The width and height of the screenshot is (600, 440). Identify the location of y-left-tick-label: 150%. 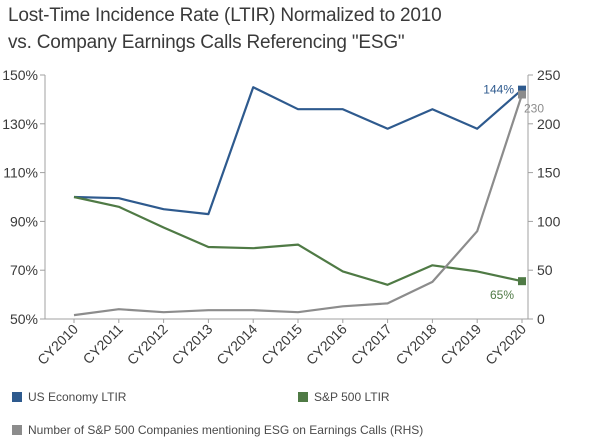
(20, 75).